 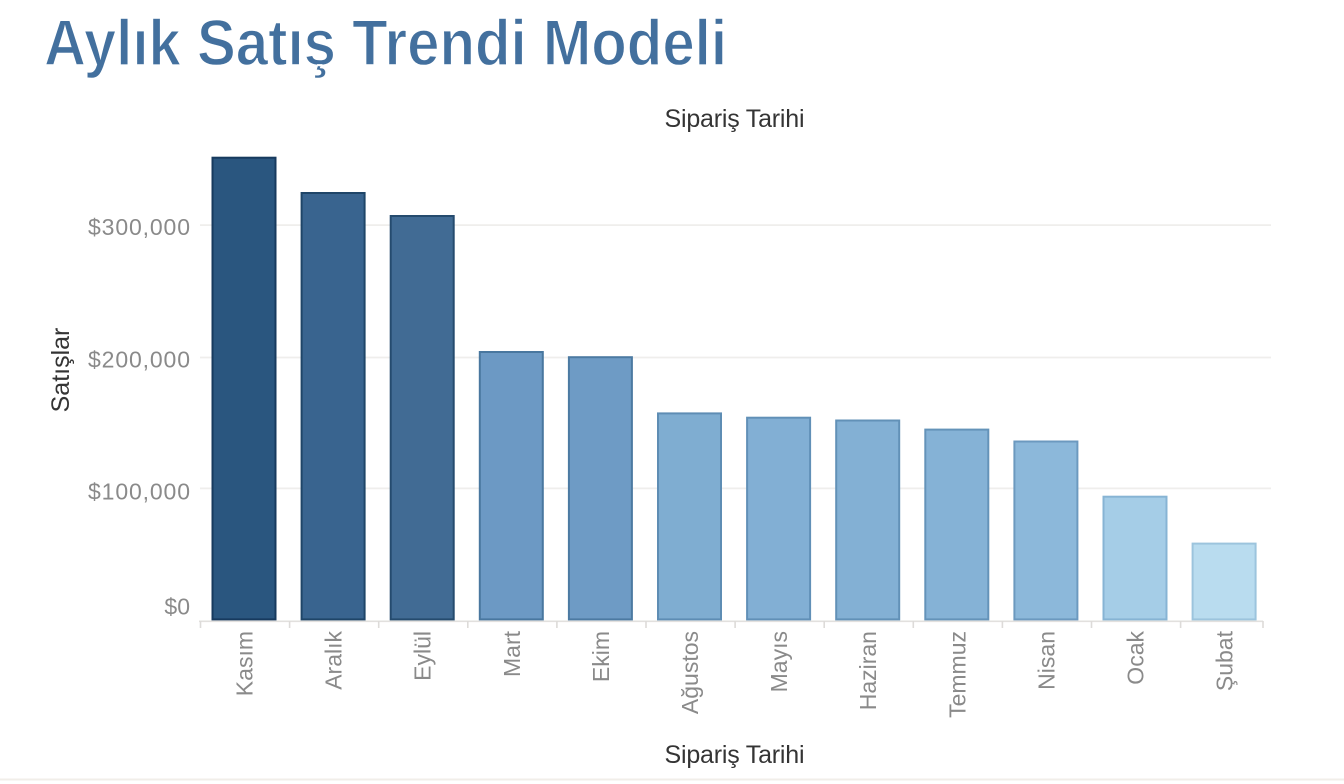 What do you see at coordinates (385, 42) in the screenshot?
I see `svg-text: Aylık Satış Trendi Modeli` at bounding box center [385, 42].